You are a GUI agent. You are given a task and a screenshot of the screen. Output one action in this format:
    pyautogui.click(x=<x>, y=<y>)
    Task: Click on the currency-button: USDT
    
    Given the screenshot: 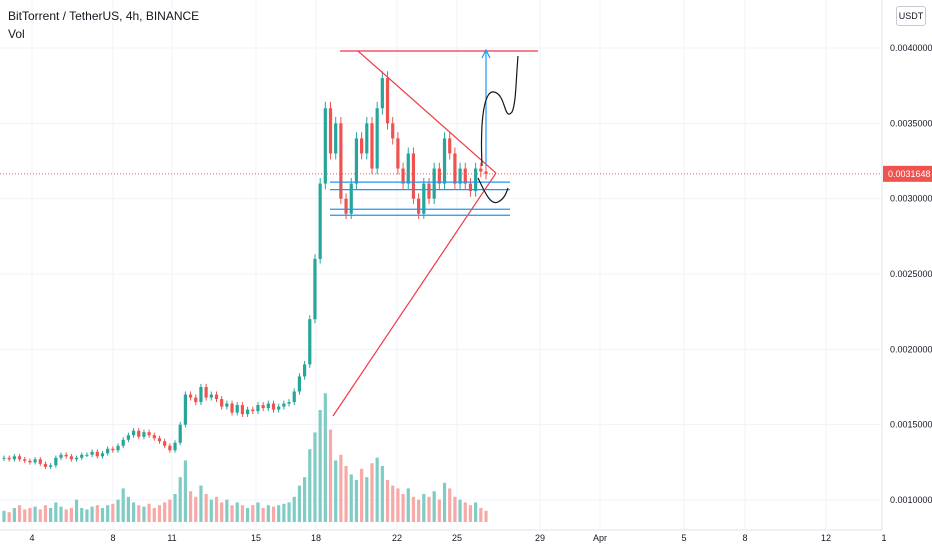 What is the action you would take?
    pyautogui.click(x=911, y=16)
    